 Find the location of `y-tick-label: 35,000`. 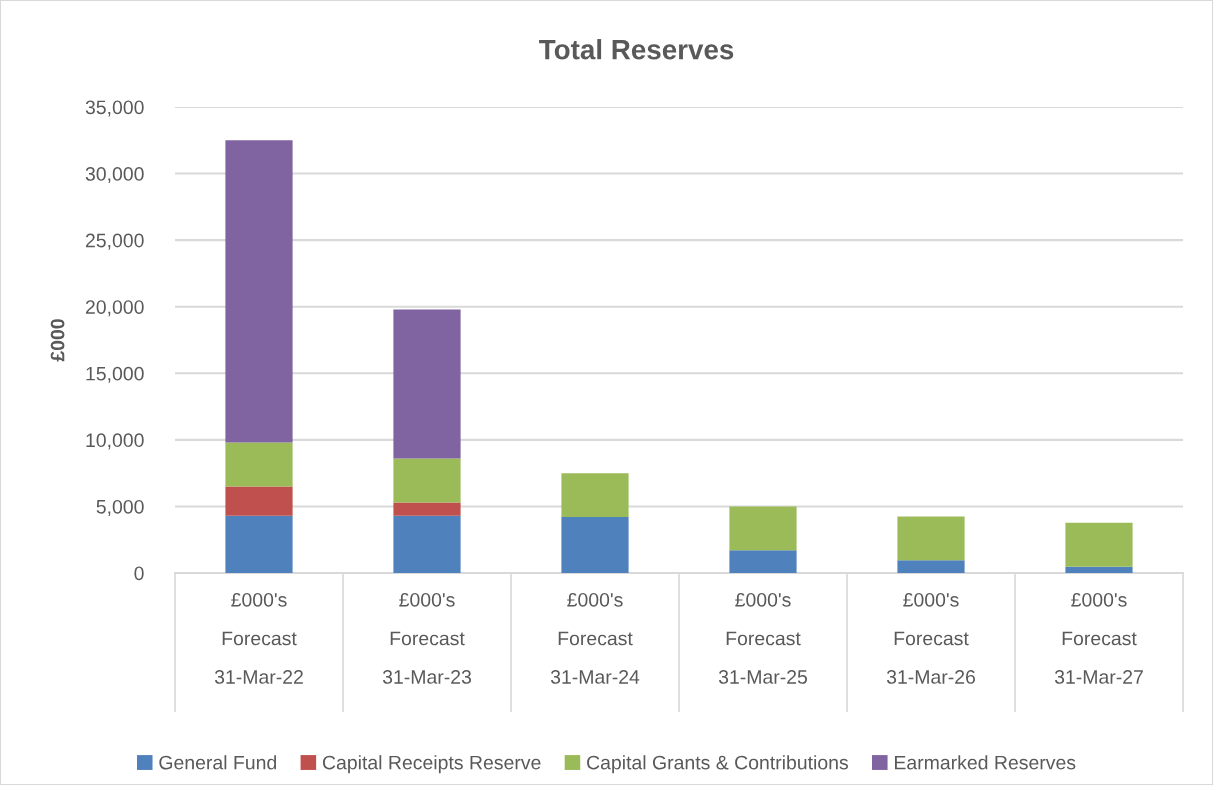

y-tick-label: 35,000 is located at coordinates (114, 108).